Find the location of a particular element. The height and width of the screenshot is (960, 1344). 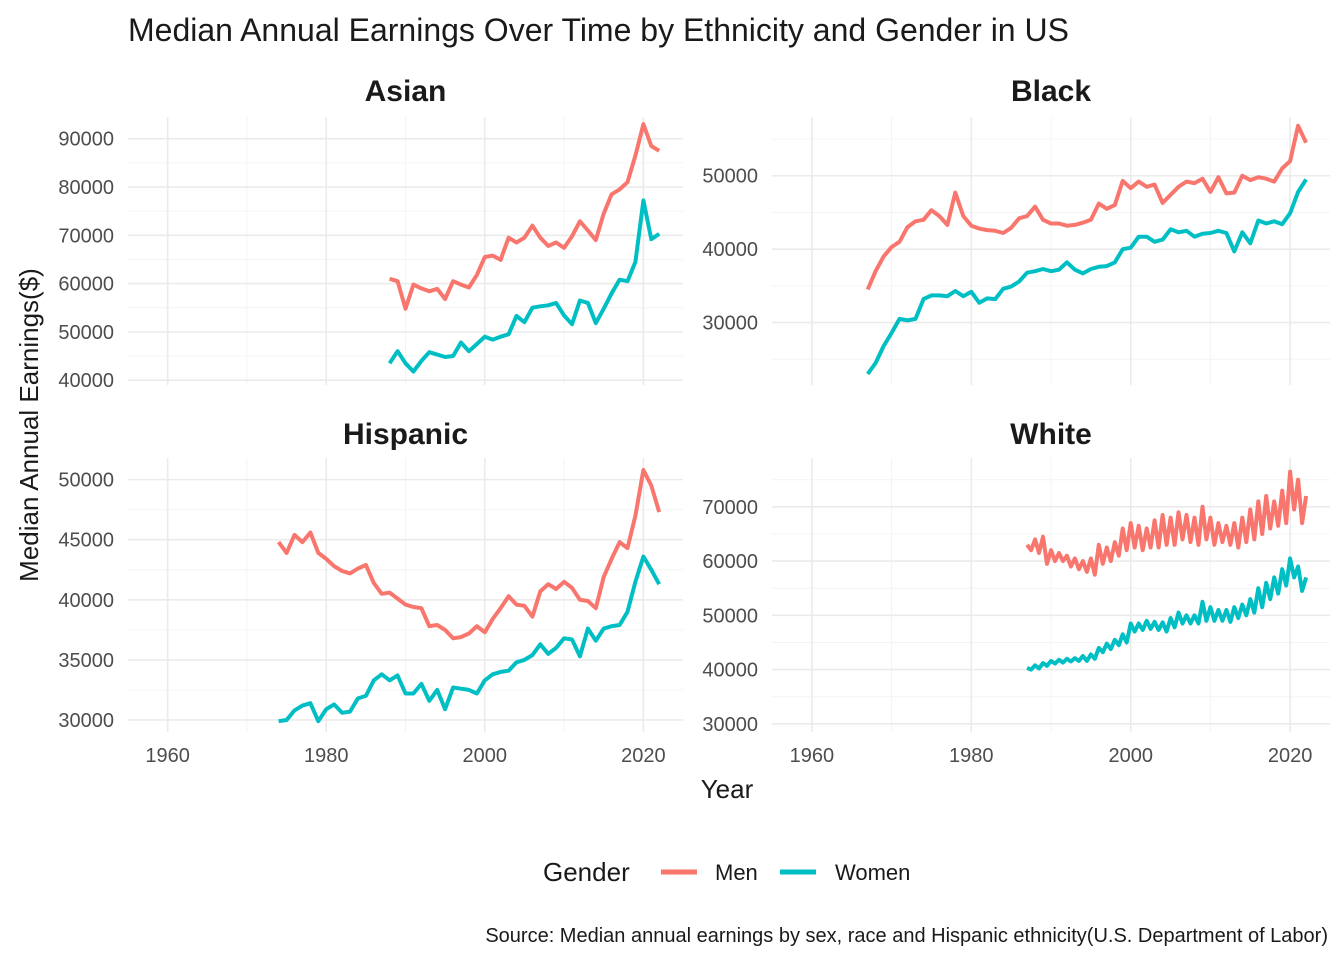

y-tick-label: 35000 is located at coordinates (86, 661).